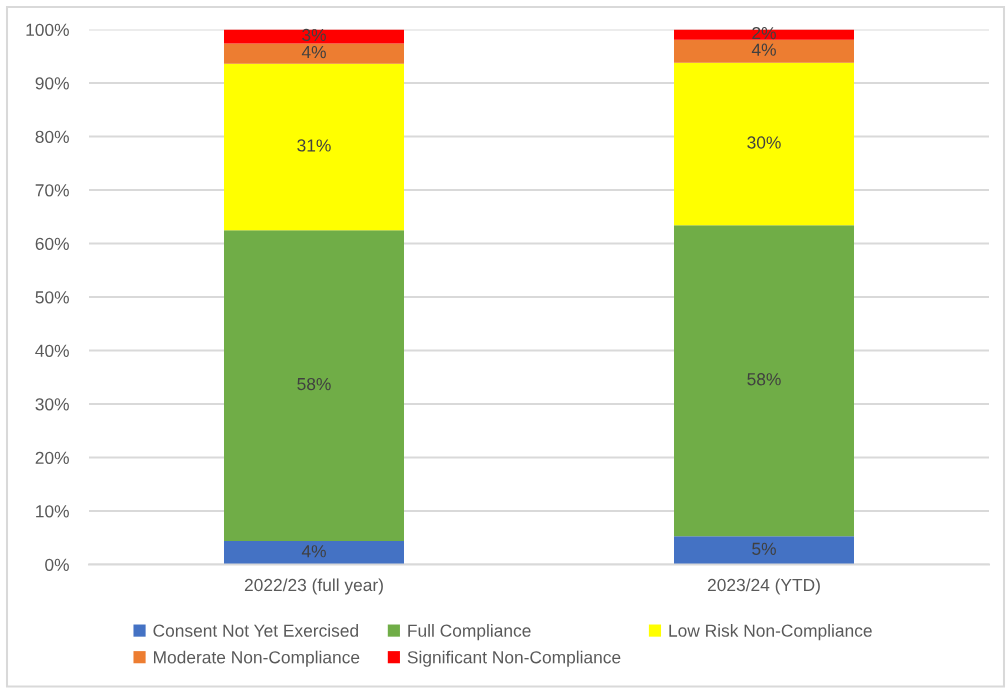  I want to click on y-tick-label: 20%, so click(52, 457).